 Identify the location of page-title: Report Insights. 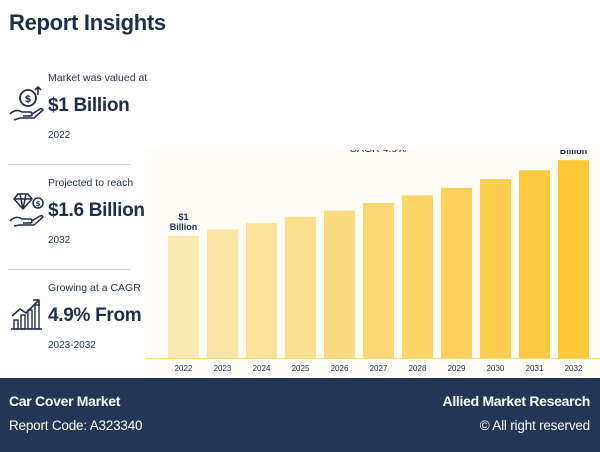
(87, 22).